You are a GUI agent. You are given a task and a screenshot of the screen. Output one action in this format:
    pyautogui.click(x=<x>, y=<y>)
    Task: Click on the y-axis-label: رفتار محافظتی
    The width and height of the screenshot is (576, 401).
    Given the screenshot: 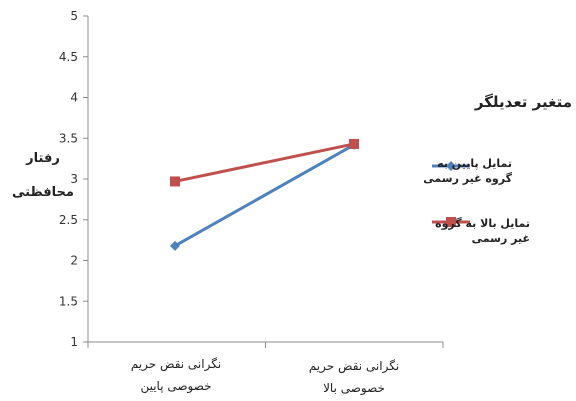 What is the action you would take?
    pyautogui.click(x=43, y=176)
    